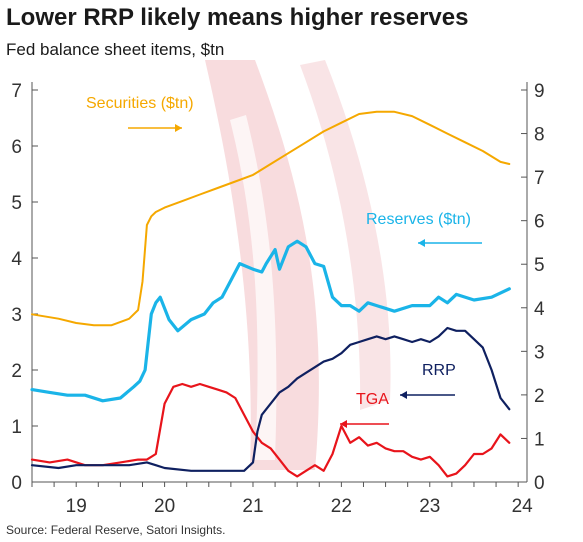 The width and height of the screenshot is (583, 542). What do you see at coordinates (16, 259) in the screenshot?
I see `left-tick-label: 4` at bounding box center [16, 259].